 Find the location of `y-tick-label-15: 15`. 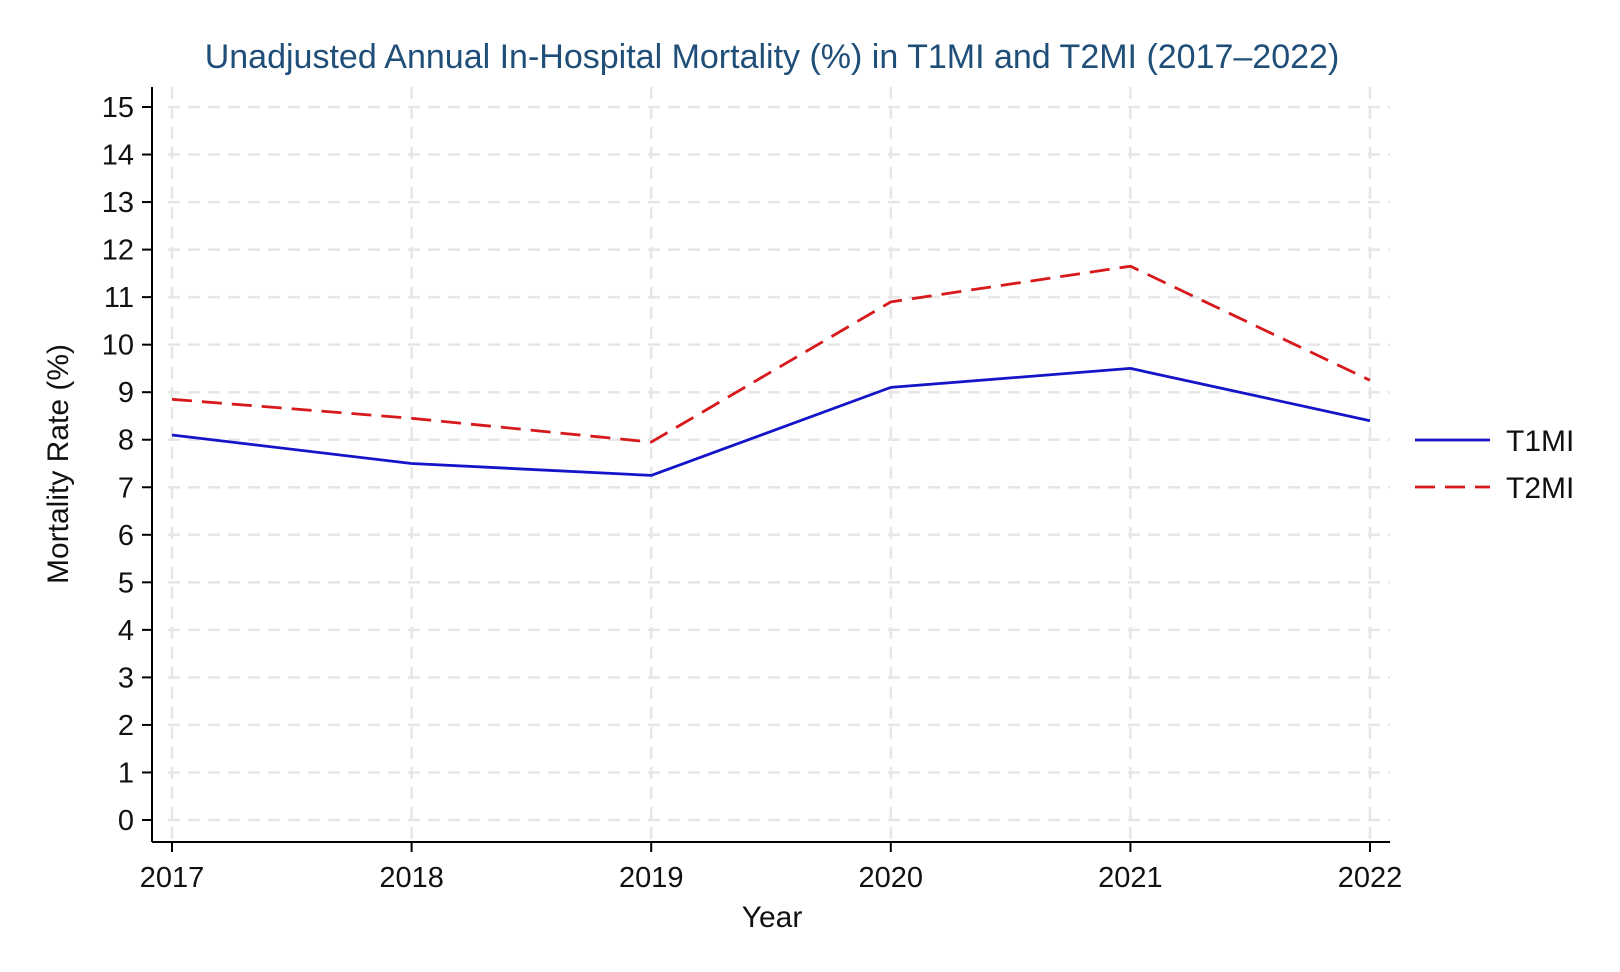

y-tick-label-15: 15 is located at coordinates (118, 108).